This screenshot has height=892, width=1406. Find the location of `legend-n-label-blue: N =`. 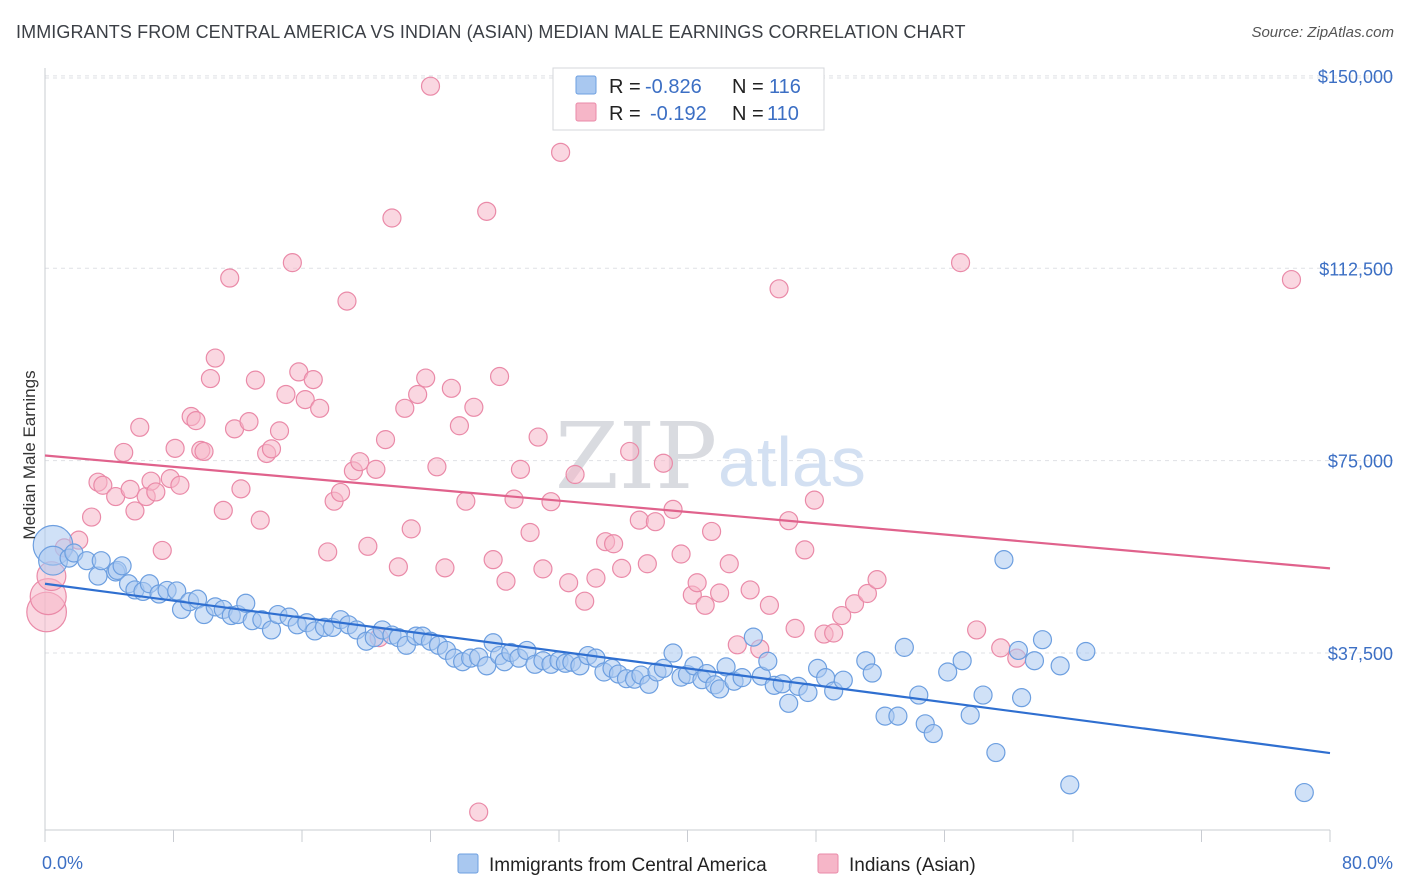

legend-n-label-blue: N = is located at coordinates (748, 87).